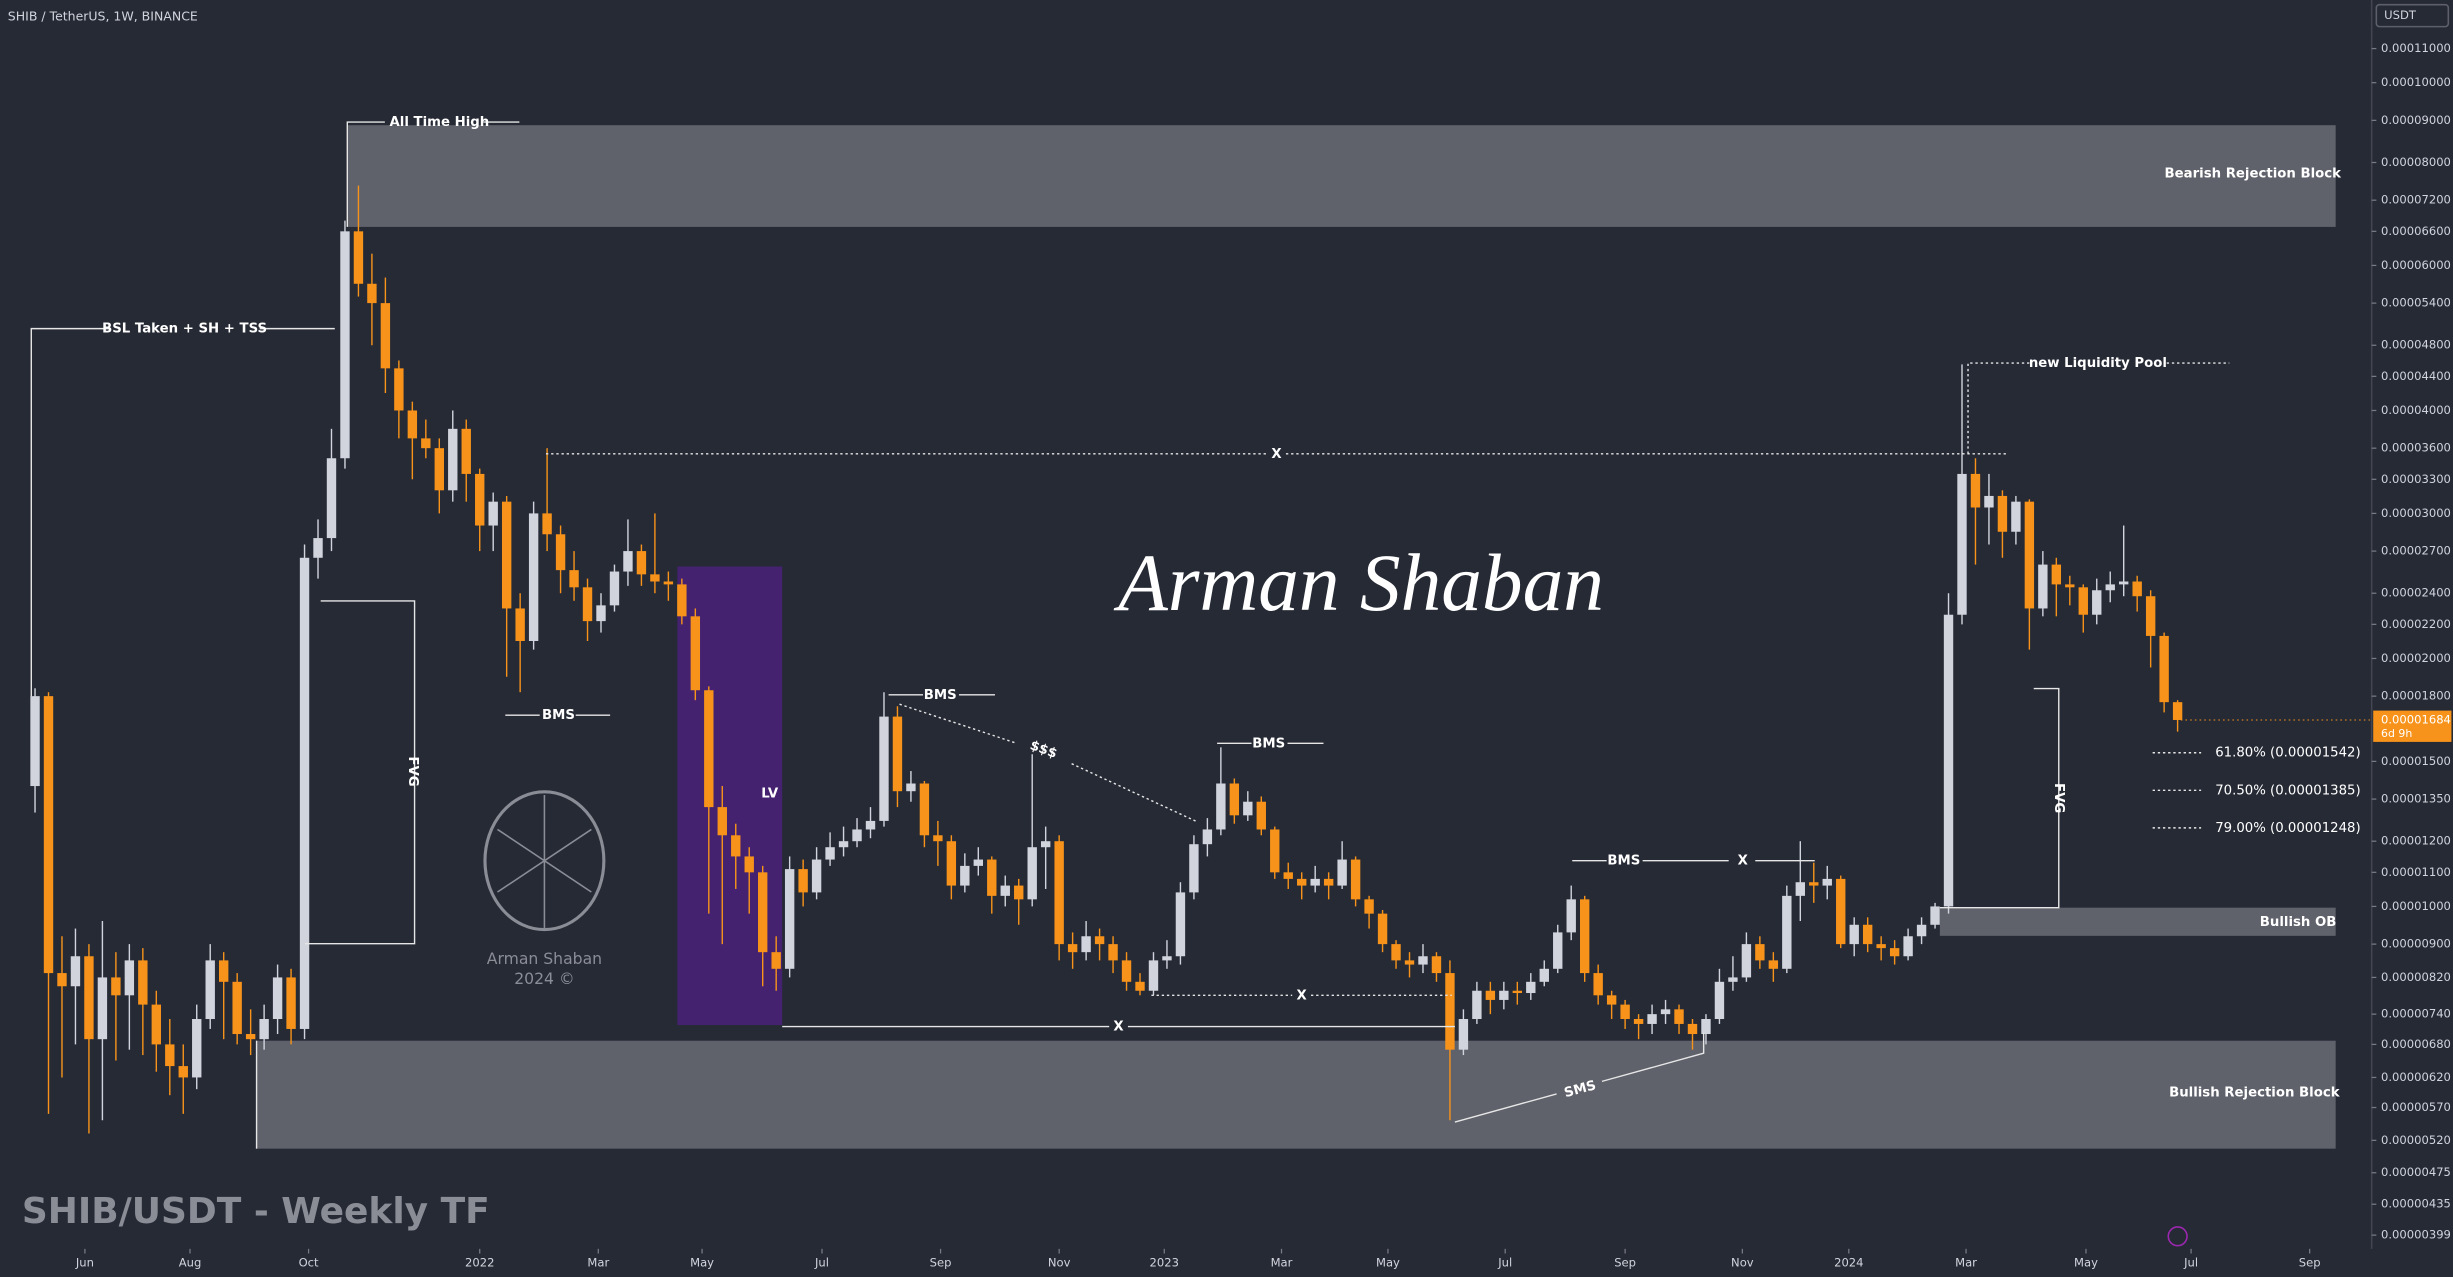  I want to click on annotation: Bullish Rejection Block, so click(2255, 1092).